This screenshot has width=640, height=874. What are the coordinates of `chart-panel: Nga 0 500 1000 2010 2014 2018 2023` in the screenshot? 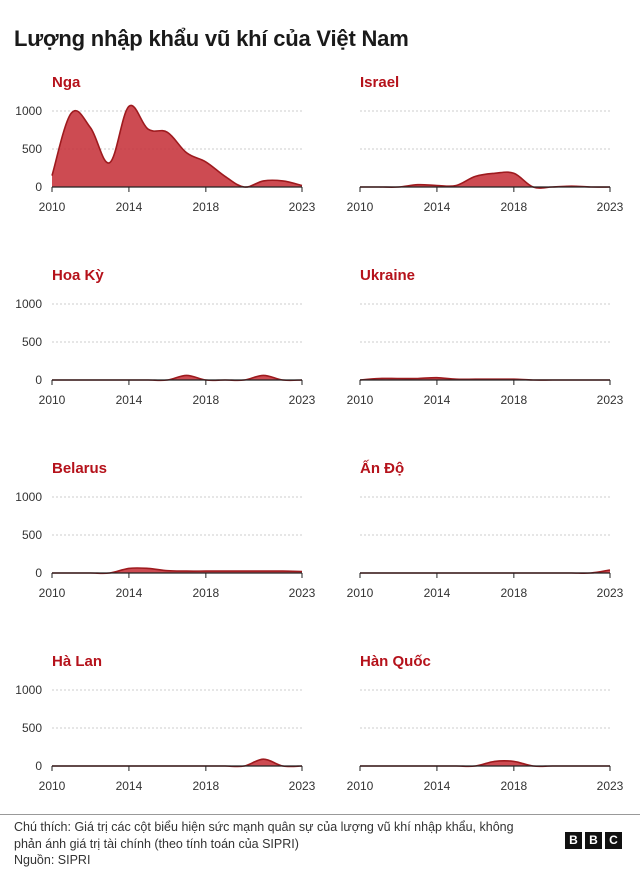 It's located at (165, 144).